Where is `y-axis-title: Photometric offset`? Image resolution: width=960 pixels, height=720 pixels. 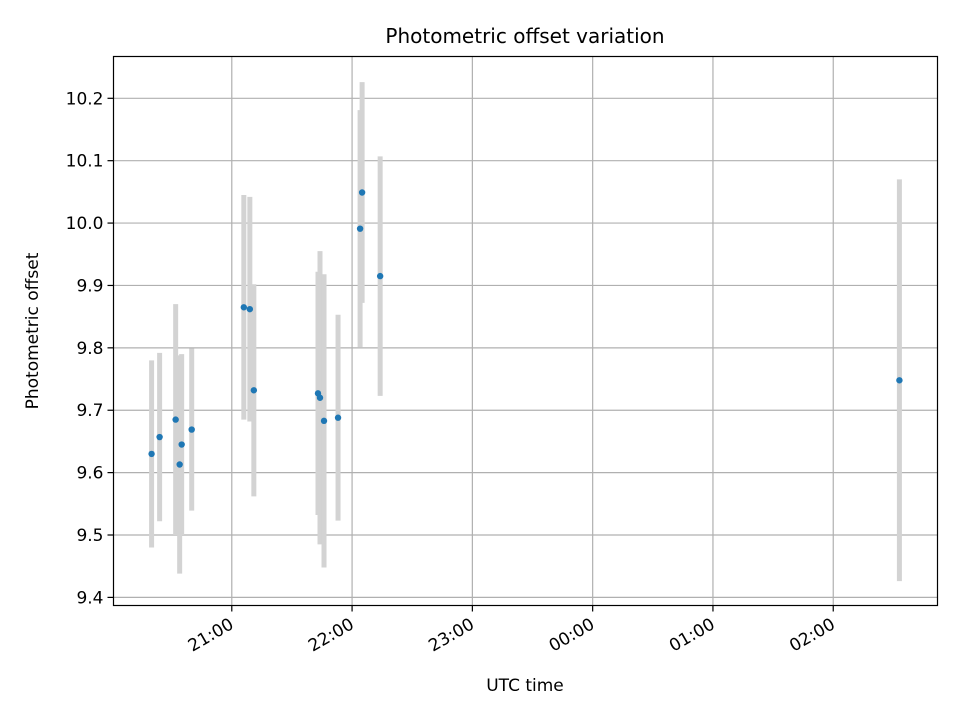 y-axis-title: Photometric offset is located at coordinates (33, 330).